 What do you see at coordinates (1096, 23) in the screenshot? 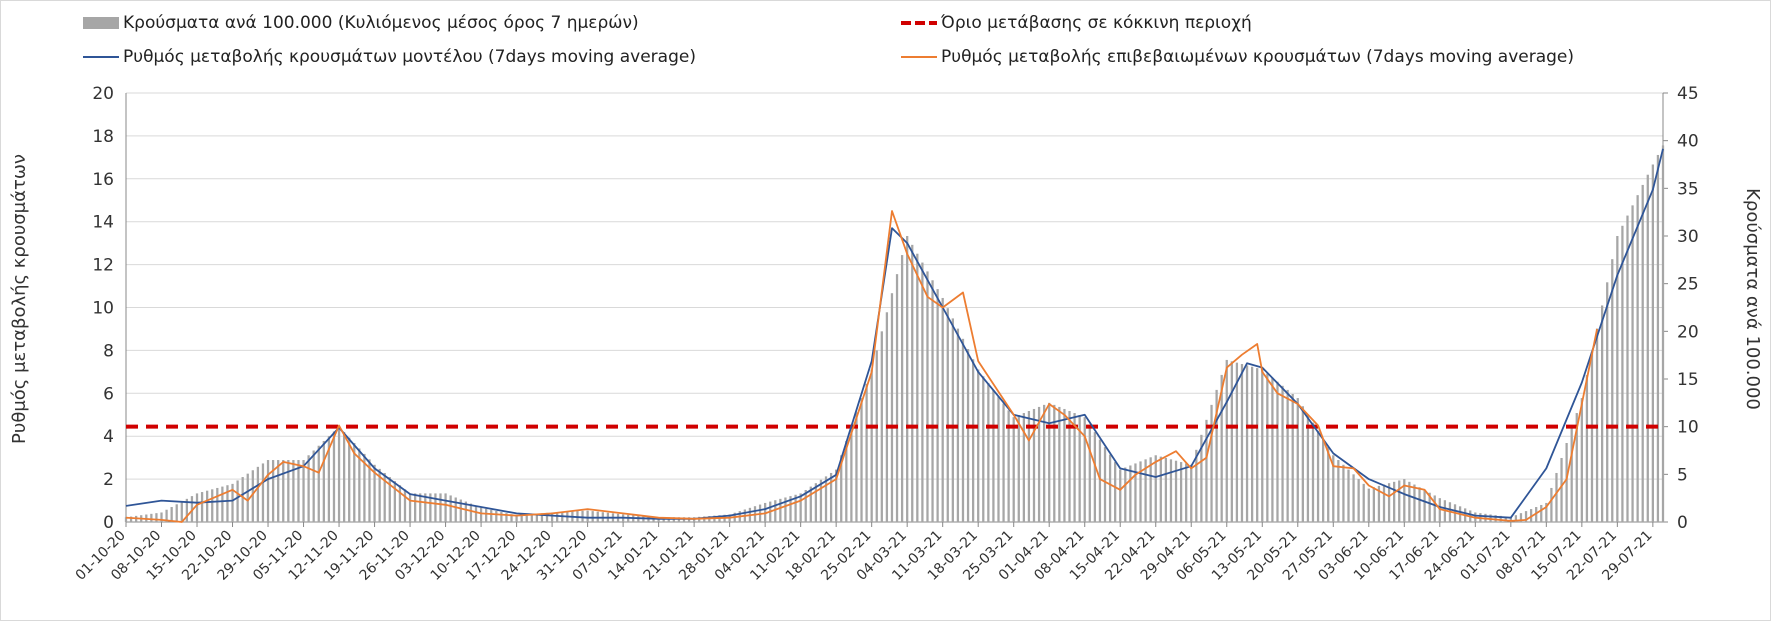
I see `legend-label-threshold: Όριο μετάβασης σε κόκκινη περιοχή` at bounding box center [1096, 23].